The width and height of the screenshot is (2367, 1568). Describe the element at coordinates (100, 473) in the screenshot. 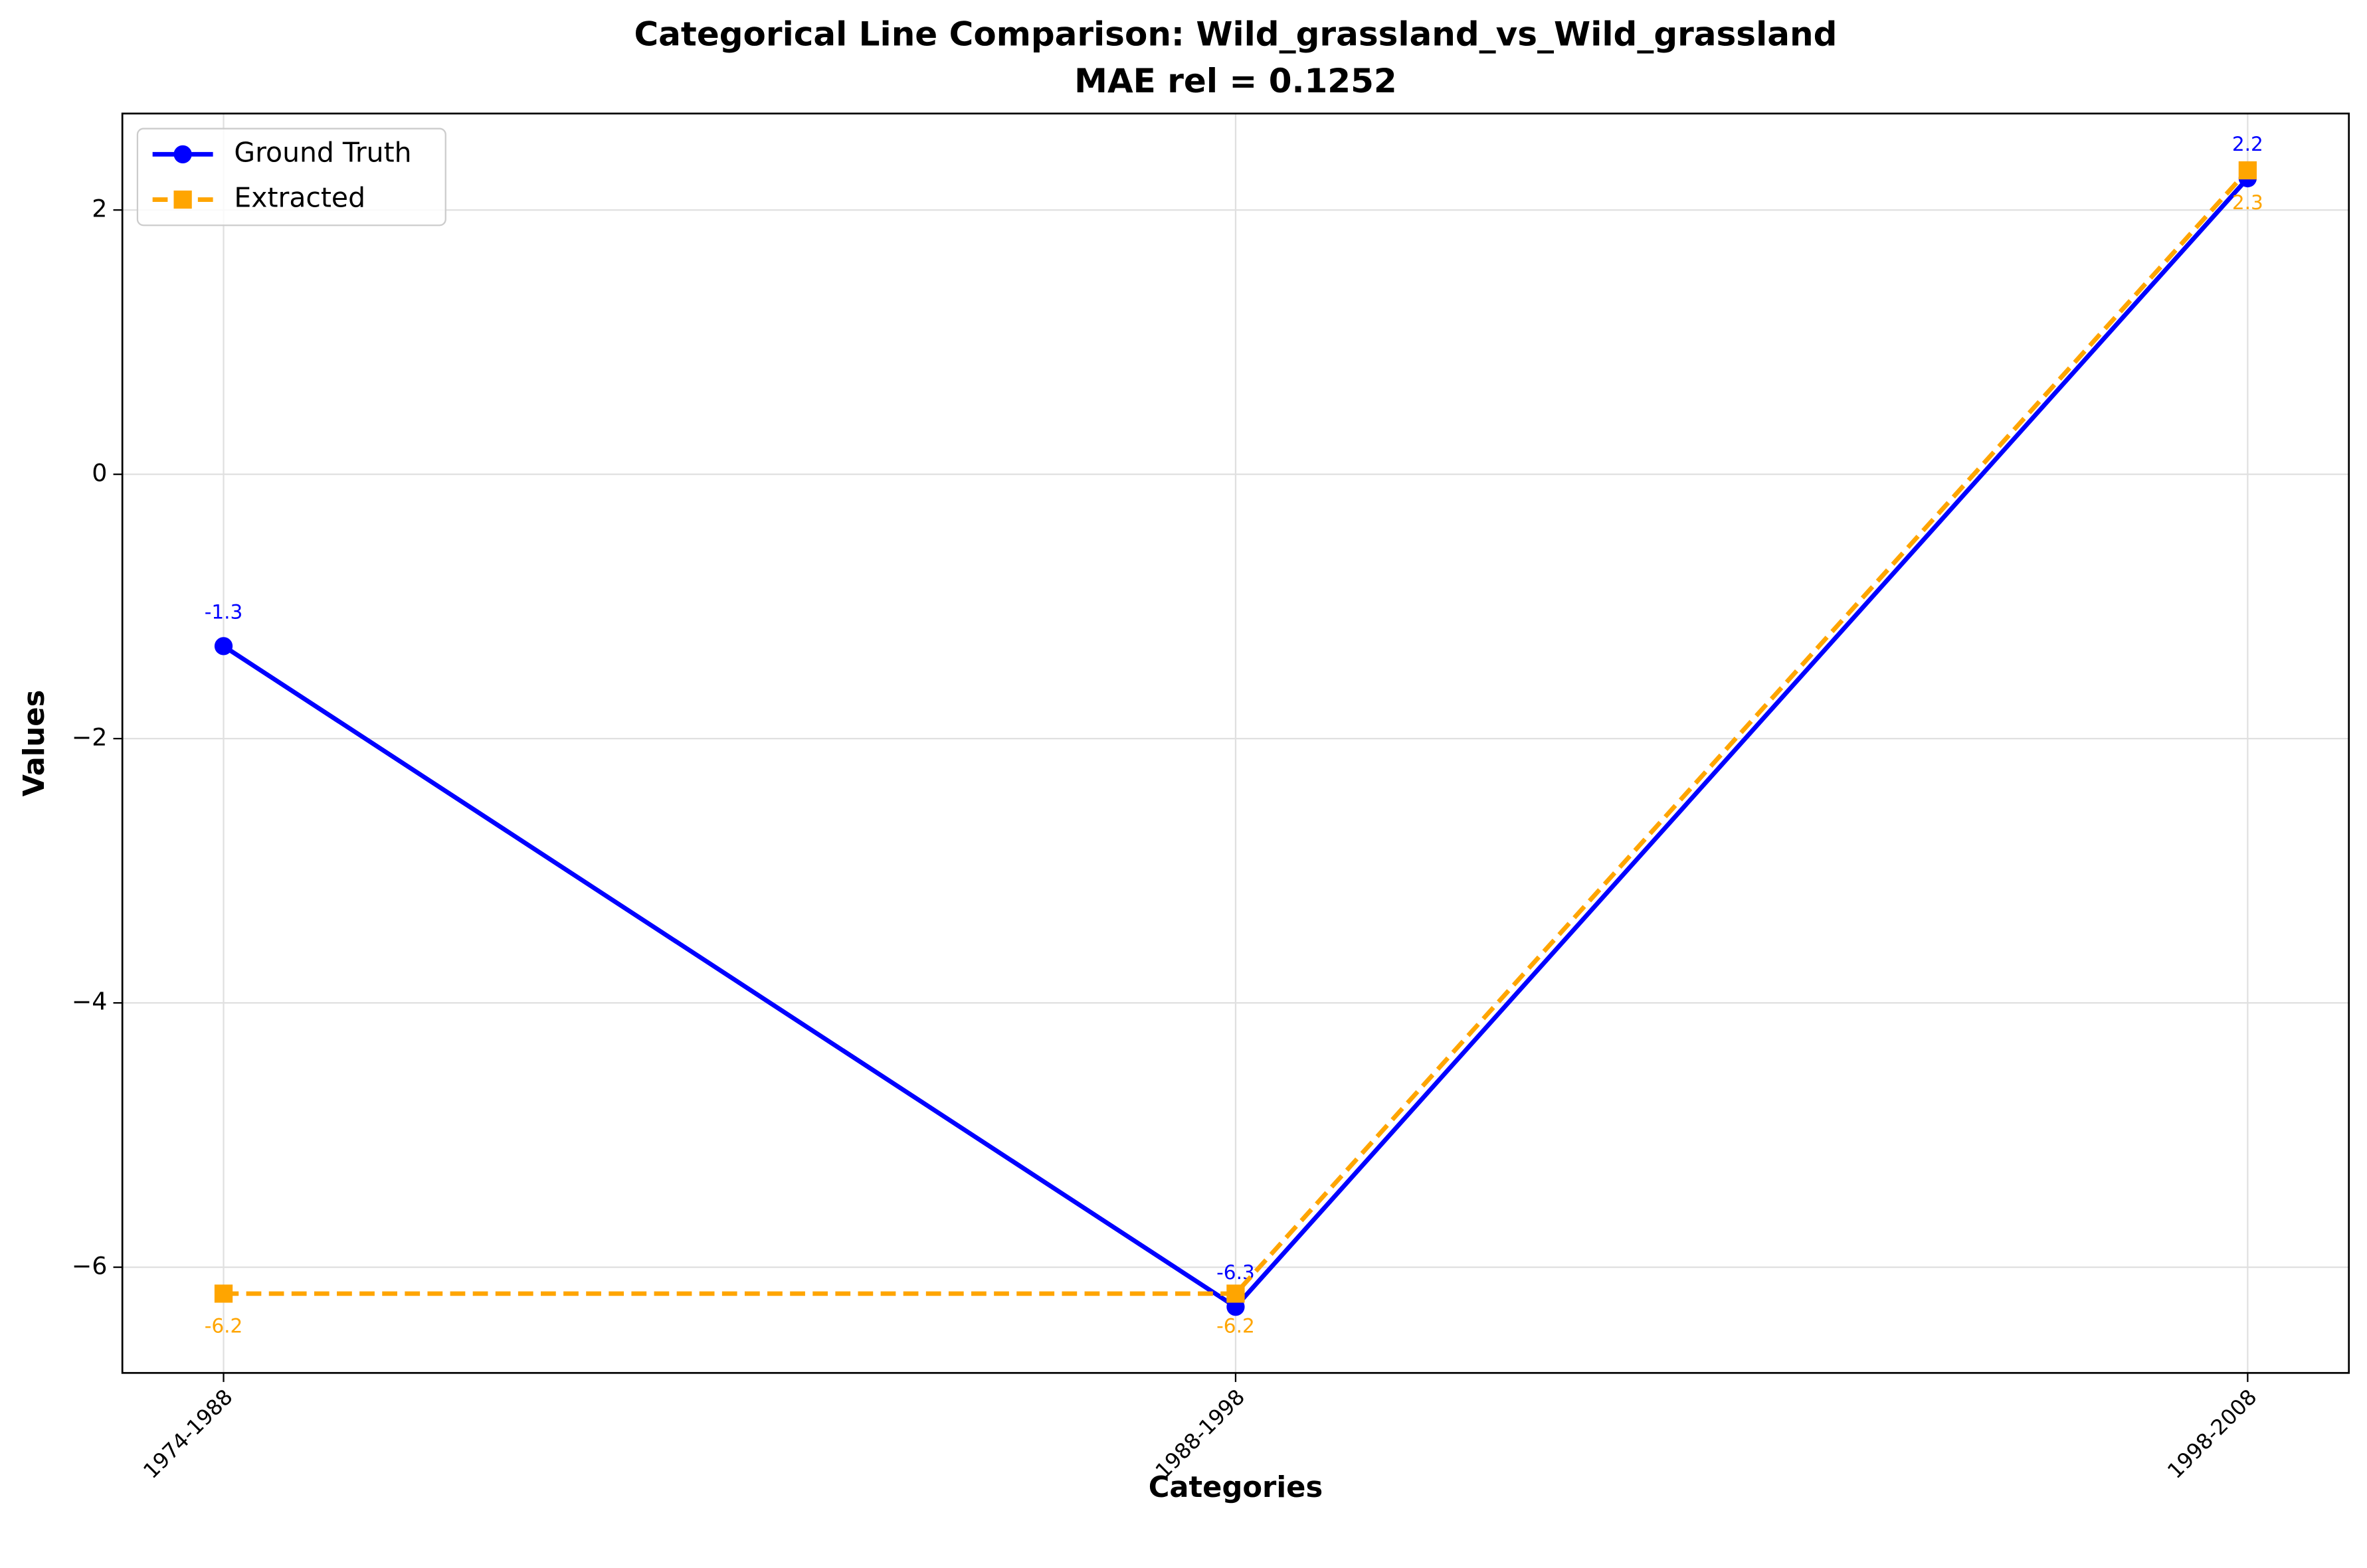

I see `y-tick-label: 0` at that location.